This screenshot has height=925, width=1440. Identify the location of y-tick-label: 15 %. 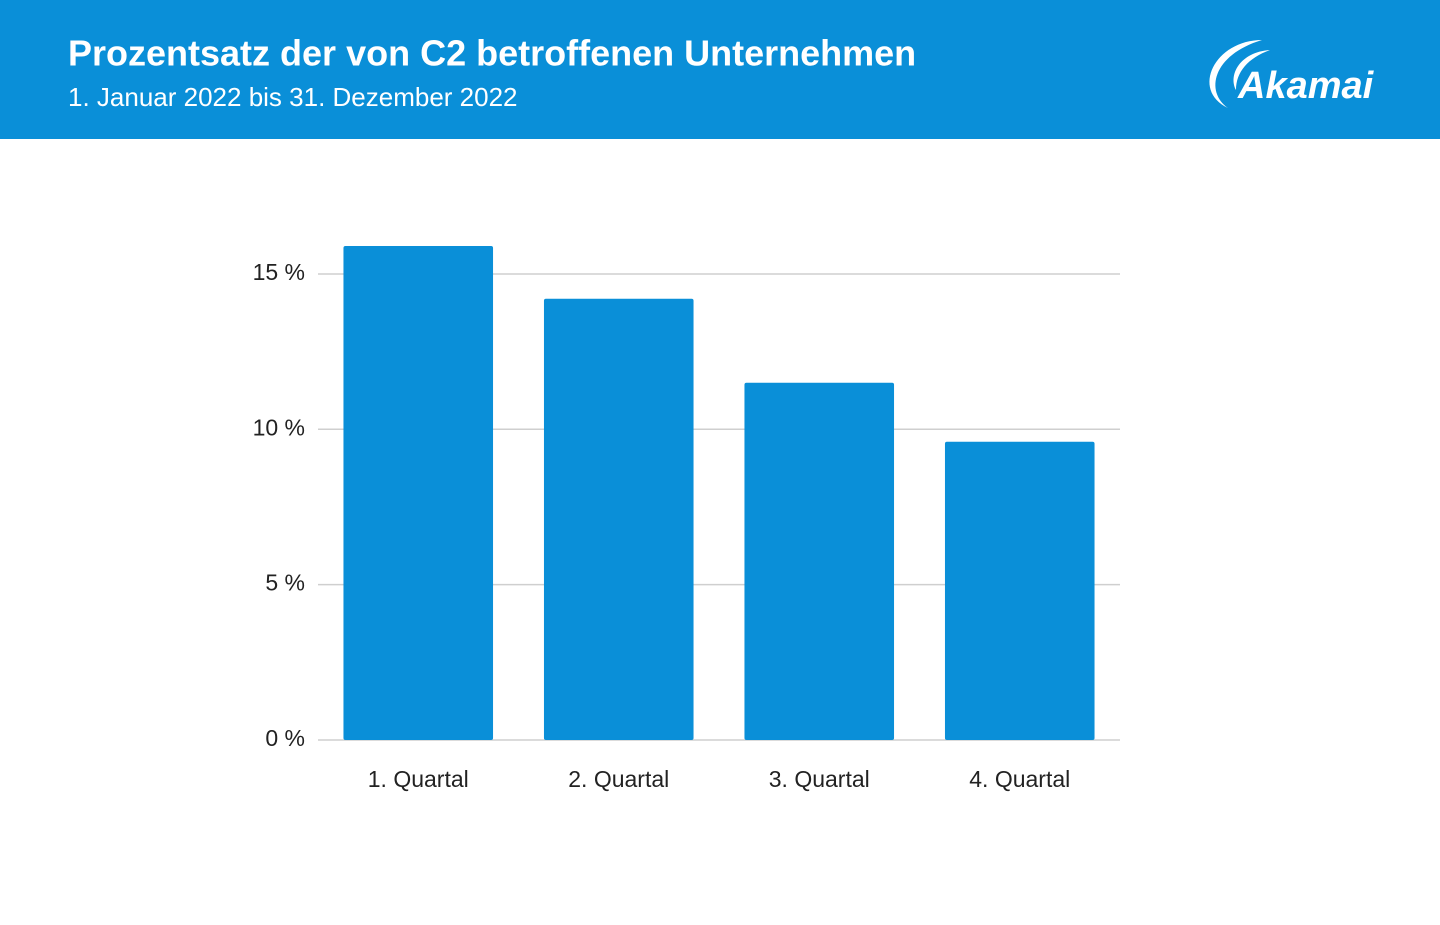
(279, 272).